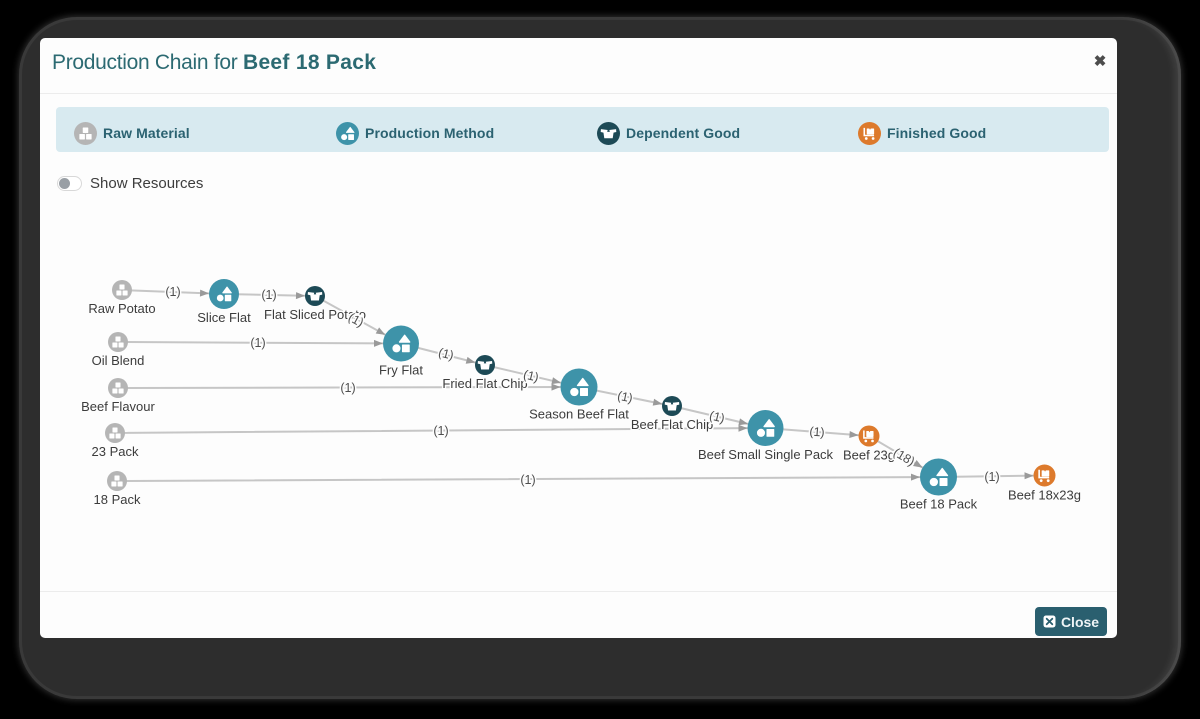 This screenshot has width=1200, height=719. Describe the element at coordinates (869, 455) in the screenshot. I see `svg-text: Beef 23g` at that location.